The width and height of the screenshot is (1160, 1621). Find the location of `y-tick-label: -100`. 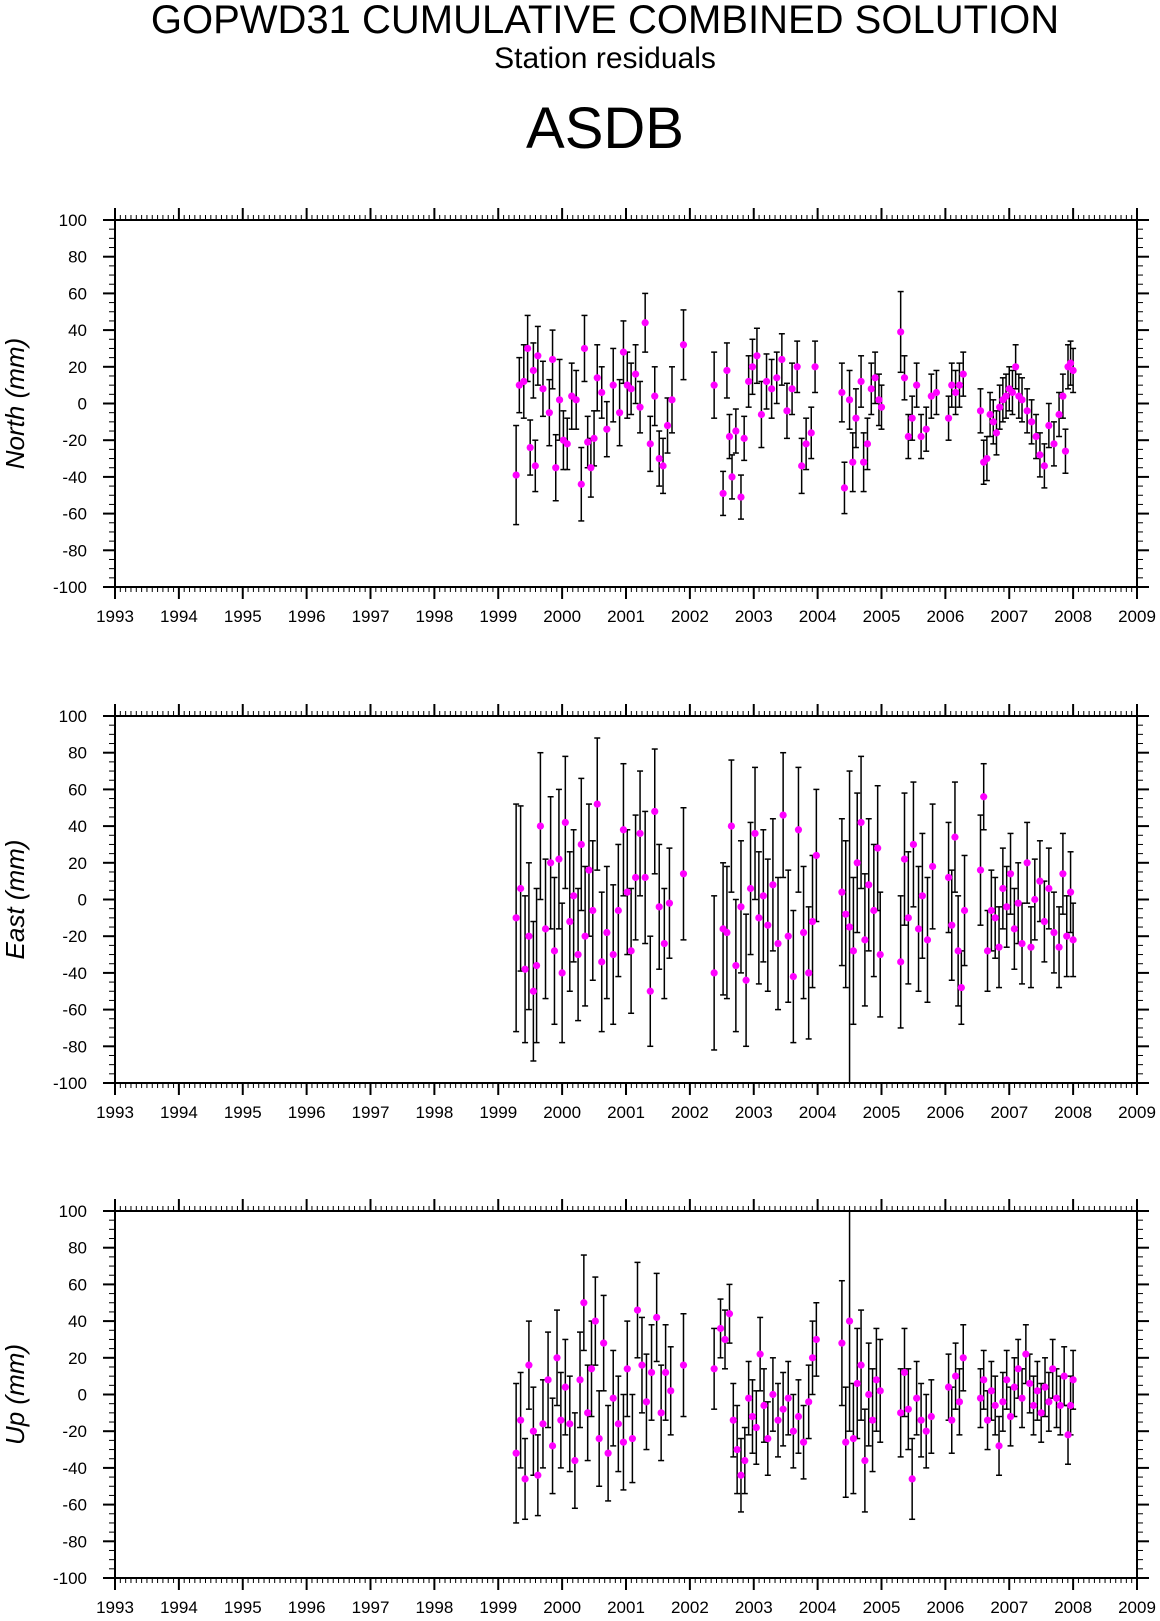

y-tick-label: -100 is located at coordinates (70, 1083).